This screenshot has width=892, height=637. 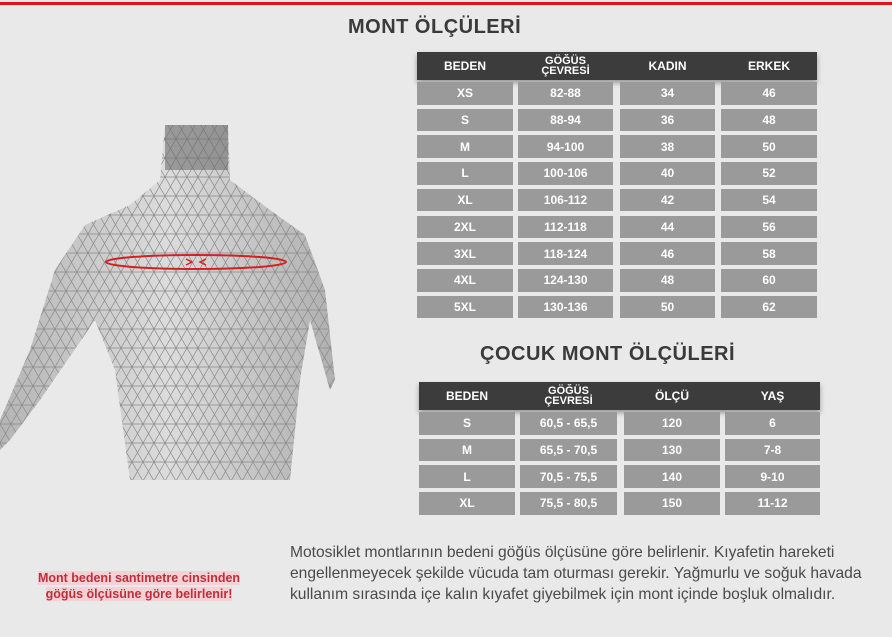 I want to click on table-cell: 44, so click(x=667, y=227).